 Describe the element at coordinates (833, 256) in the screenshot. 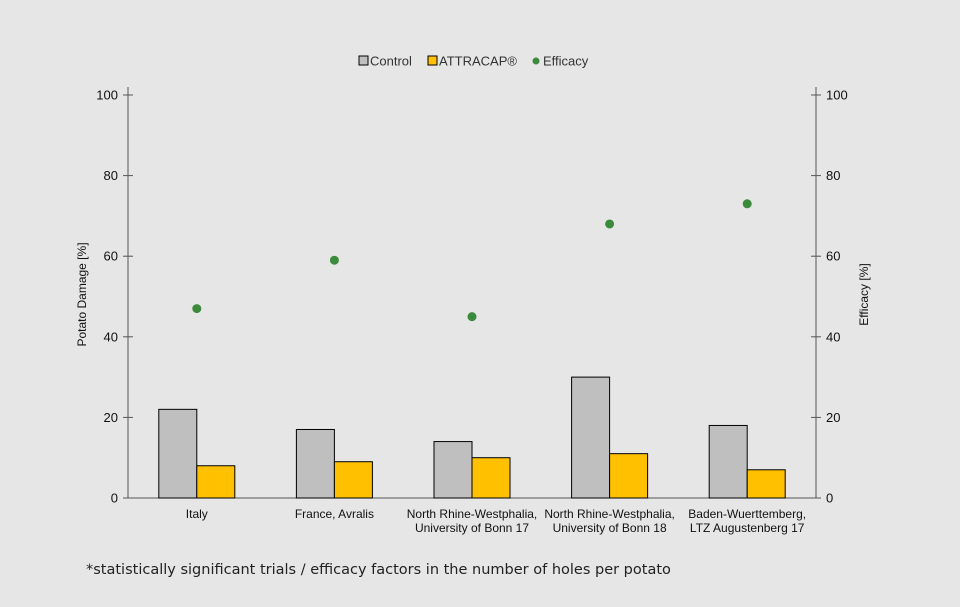

I see `right-tick-label: 60` at that location.